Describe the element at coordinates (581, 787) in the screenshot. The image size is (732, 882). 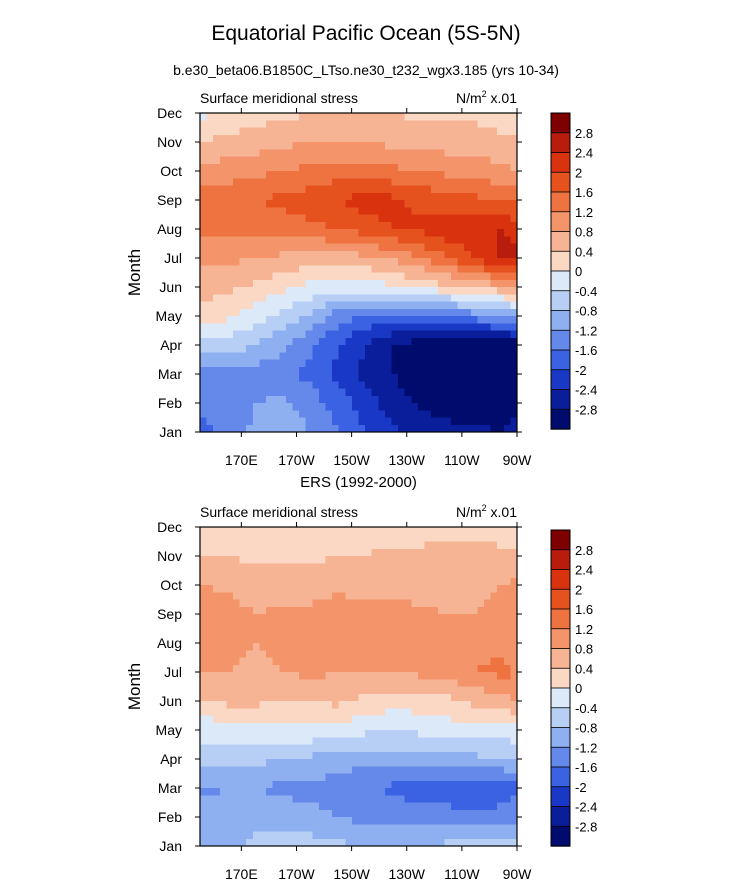
I see `colorbar-label: -2` at that location.